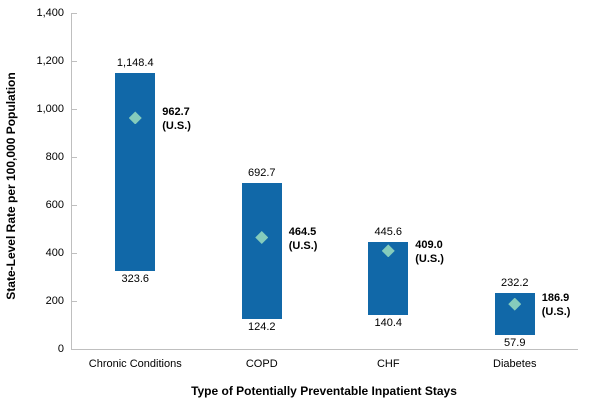 Image resolution: width=613 pixels, height=406 pixels. What do you see at coordinates (135, 172) in the screenshot?
I see `range-bar-chronic-conditions` at bounding box center [135, 172].